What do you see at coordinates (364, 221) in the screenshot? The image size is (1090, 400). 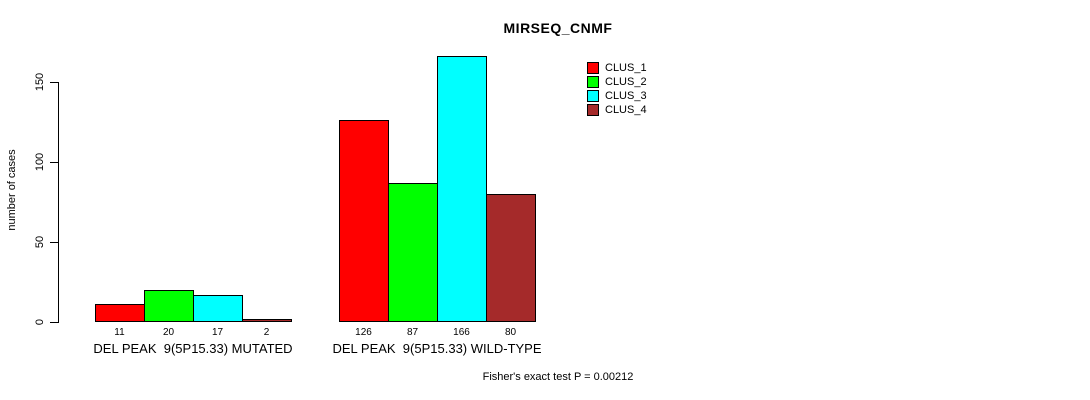 I see `bar-clus_1-group2` at bounding box center [364, 221].